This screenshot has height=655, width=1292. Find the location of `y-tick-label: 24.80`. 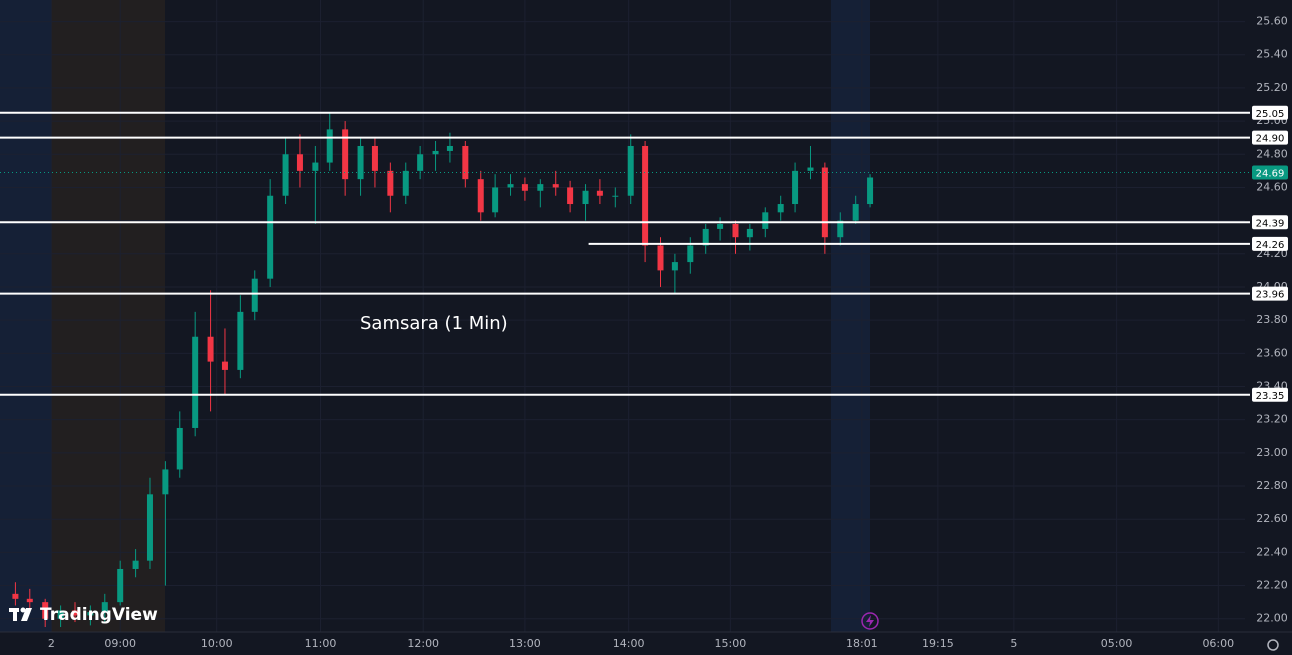

y-tick-label: 24.80 is located at coordinates (1272, 153).